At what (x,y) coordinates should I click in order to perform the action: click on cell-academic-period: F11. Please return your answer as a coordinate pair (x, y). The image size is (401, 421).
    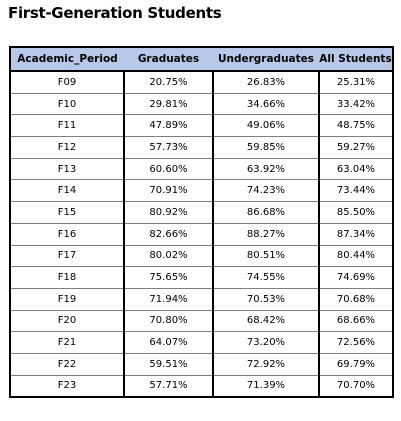
    Looking at the image, I should click on (67, 126).